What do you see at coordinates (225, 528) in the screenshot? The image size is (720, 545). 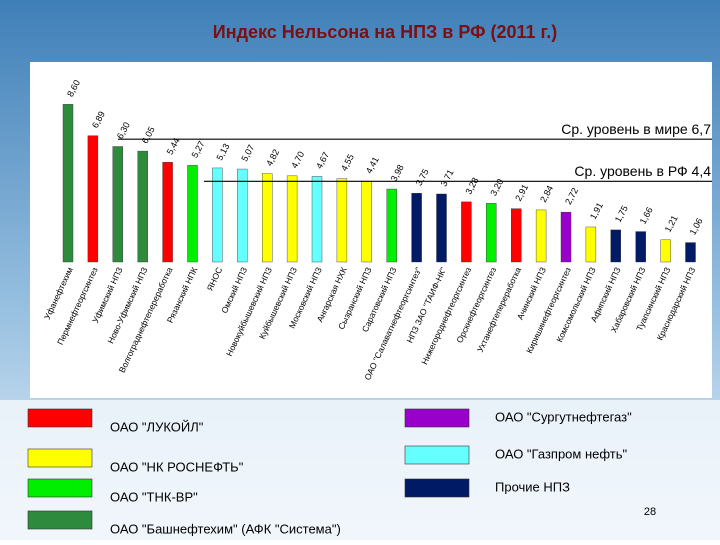 I see `legend-label: ОАО "Башнефтехим" (АФК "Система")` at bounding box center [225, 528].